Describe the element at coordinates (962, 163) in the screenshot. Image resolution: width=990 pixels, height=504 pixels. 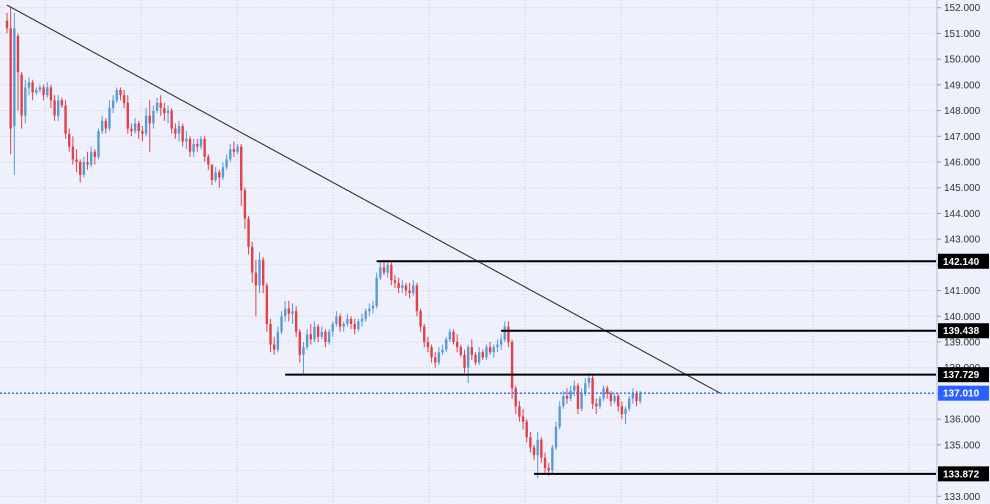
I see `tick-label: 146.000` at that location.